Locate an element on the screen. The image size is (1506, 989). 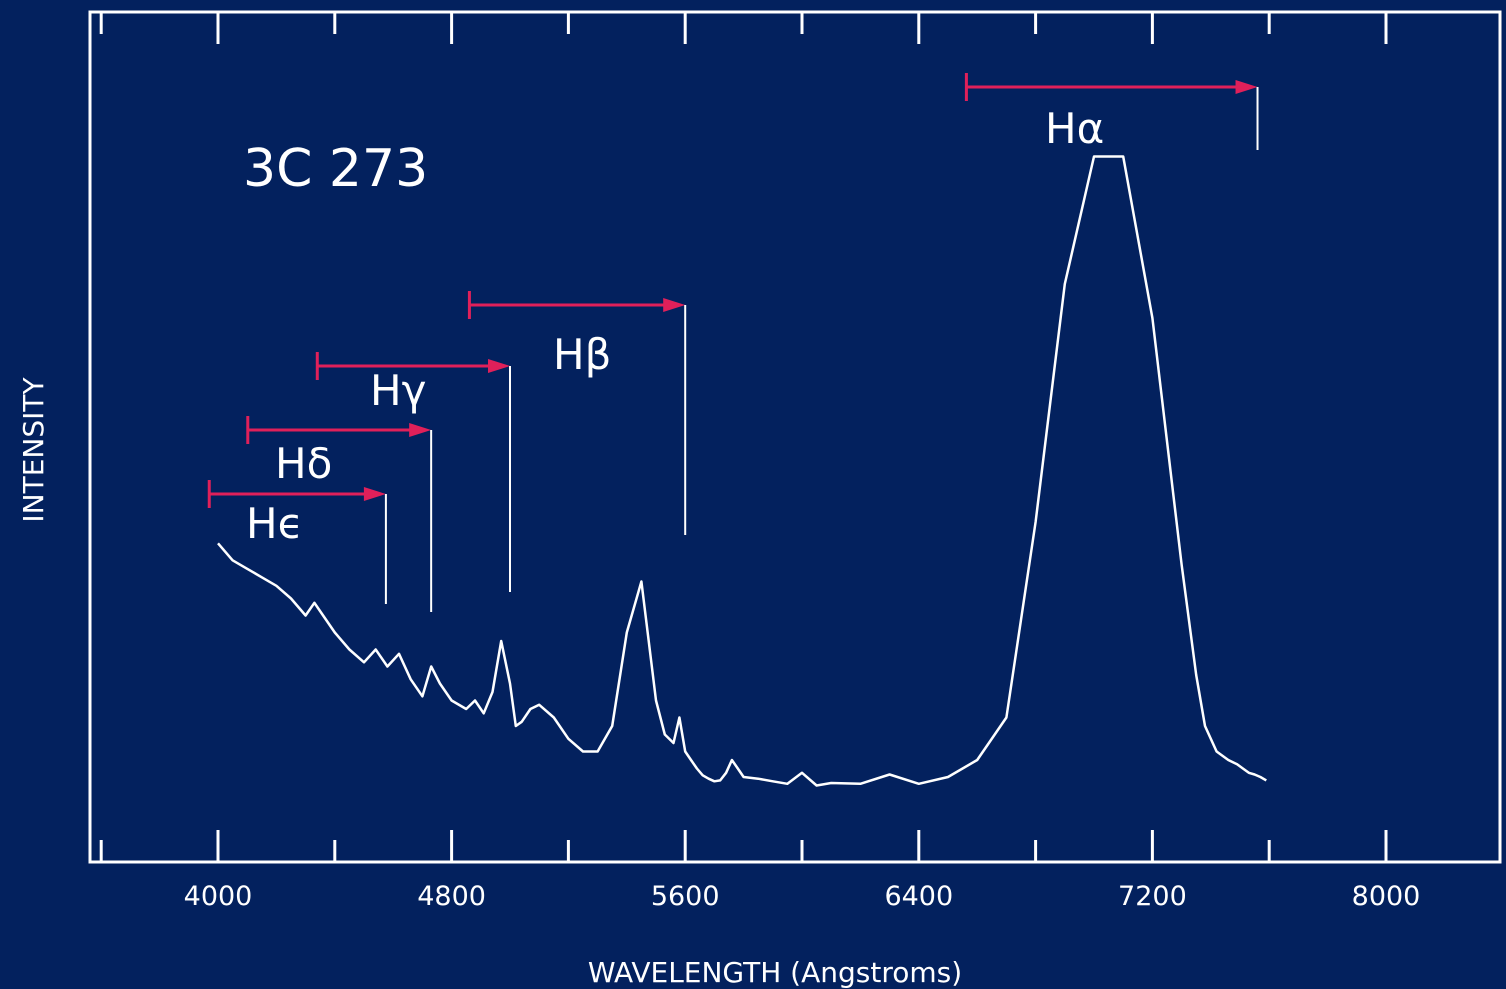
x-tick-label-6400: 6400 is located at coordinates (918, 896).